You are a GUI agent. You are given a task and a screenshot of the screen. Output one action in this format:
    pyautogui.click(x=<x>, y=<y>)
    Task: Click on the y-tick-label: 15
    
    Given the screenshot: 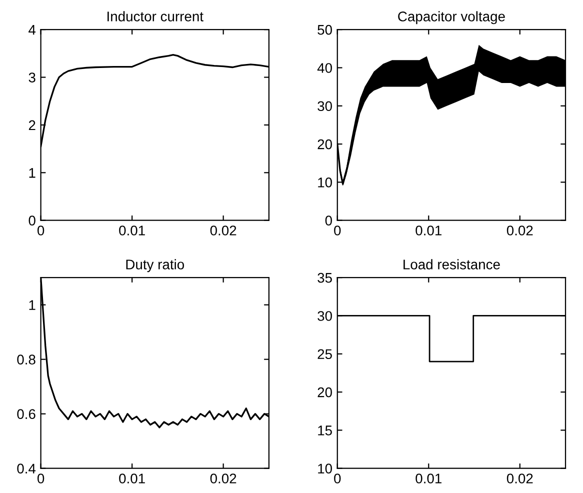 What is the action you would take?
    pyautogui.click(x=325, y=431)
    